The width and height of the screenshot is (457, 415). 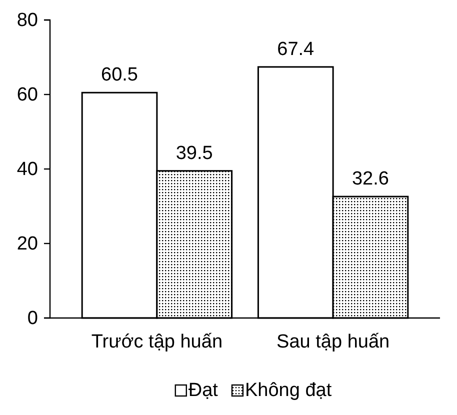 I want to click on data-label: 32.6, so click(x=370, y=179).